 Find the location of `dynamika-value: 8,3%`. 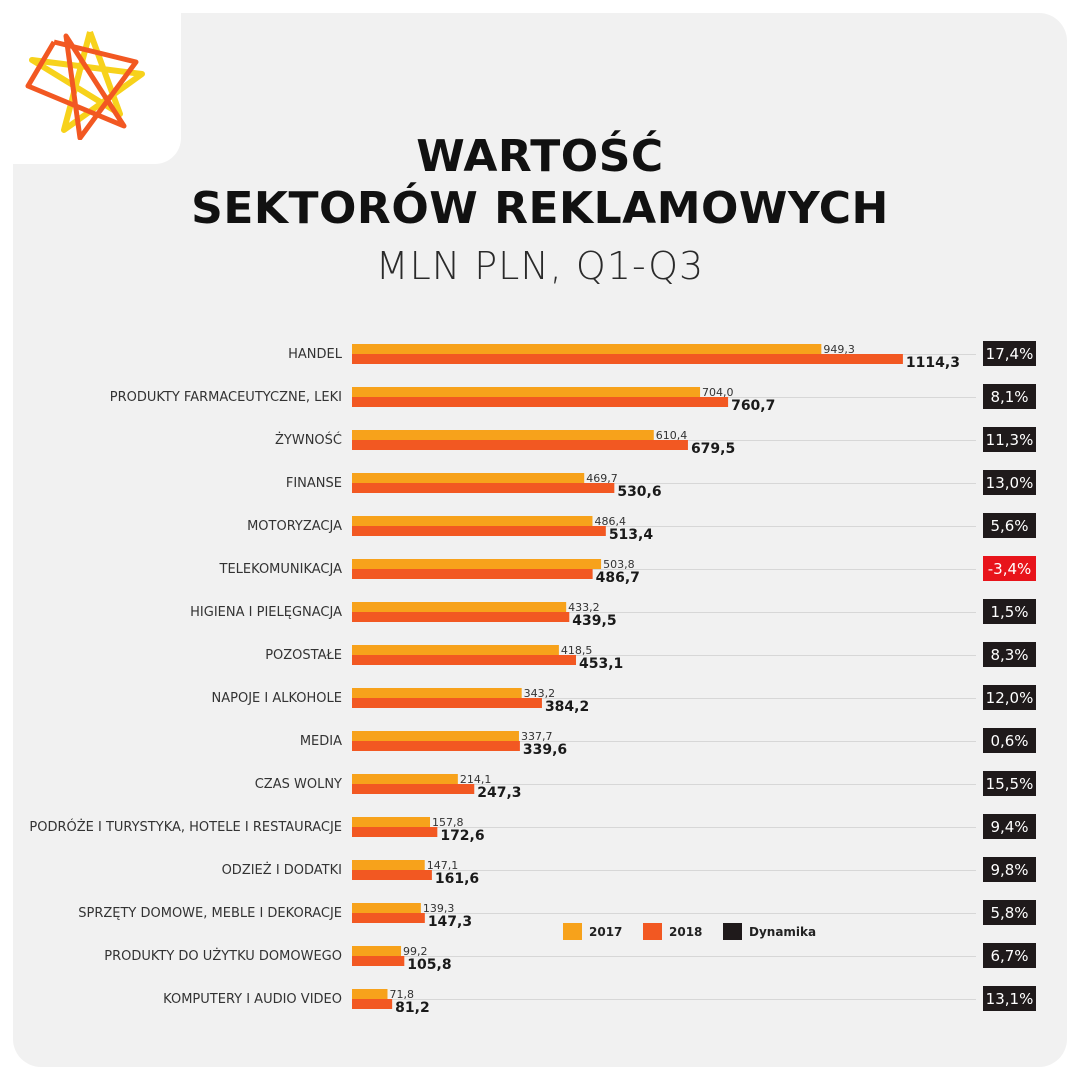

dynamika-value: 8,3% is located at coordinates (1009, 655).